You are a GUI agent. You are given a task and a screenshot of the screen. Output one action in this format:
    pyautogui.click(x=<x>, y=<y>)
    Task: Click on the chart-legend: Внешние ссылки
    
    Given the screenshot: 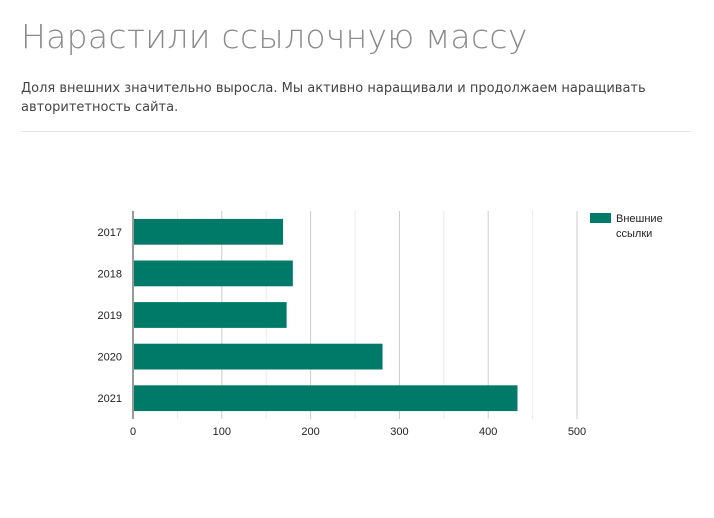 What is the action you would take?
    pyautogui.click(x=626, y=226)
    